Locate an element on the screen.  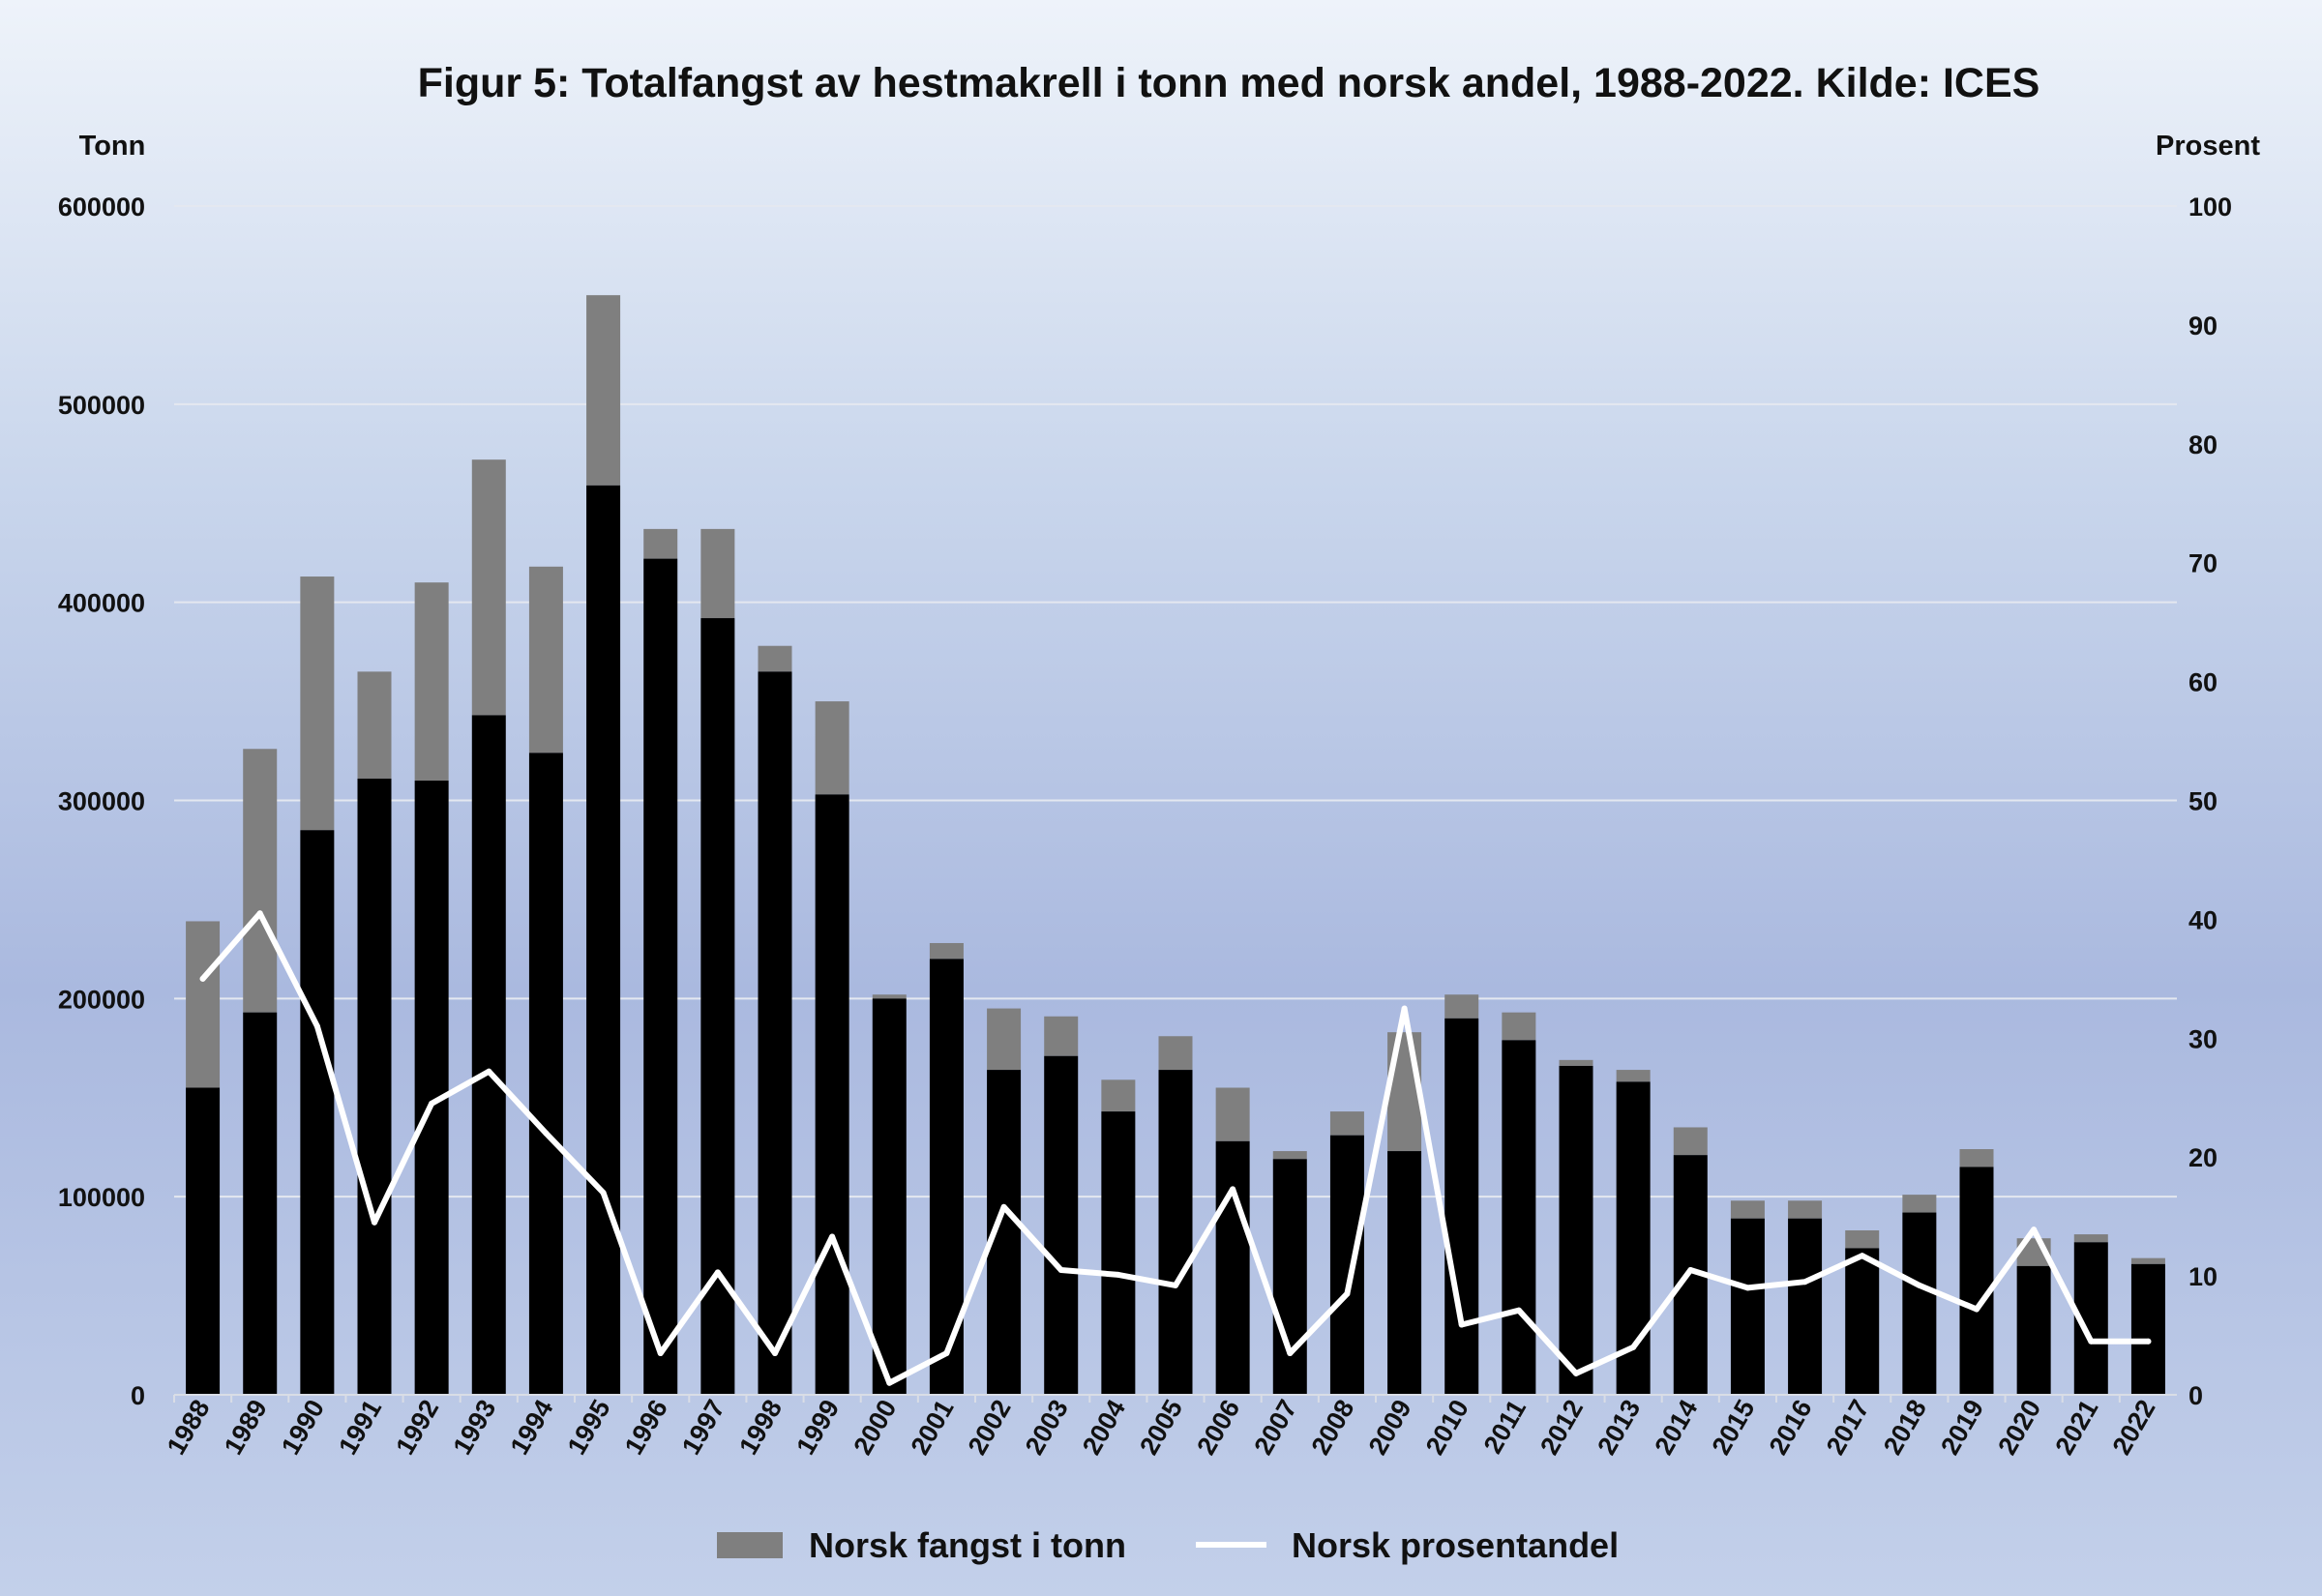
x-tick-label: 1997 is located at coordinates (703, 1427).